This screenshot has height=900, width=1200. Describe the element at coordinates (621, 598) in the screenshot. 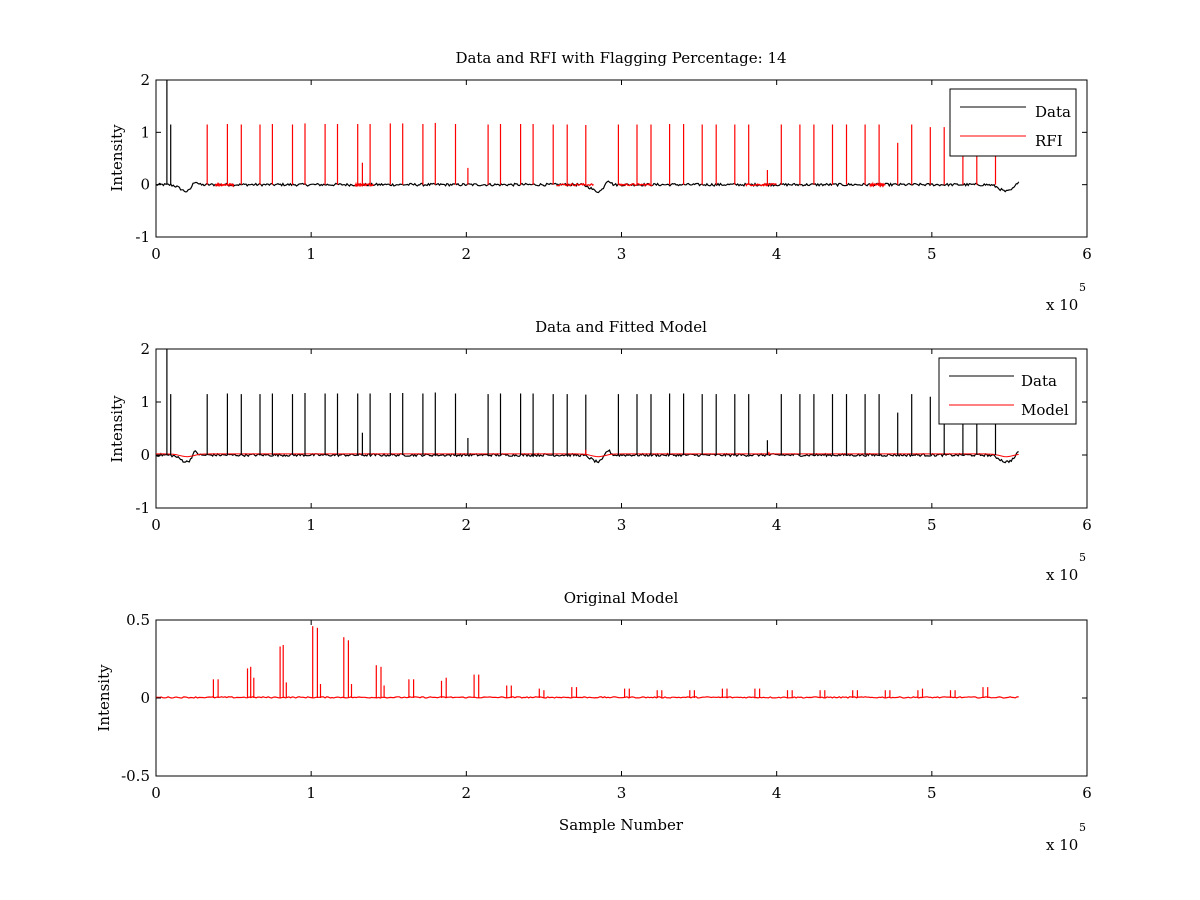

I see `chart-title: Original Model` at that location.